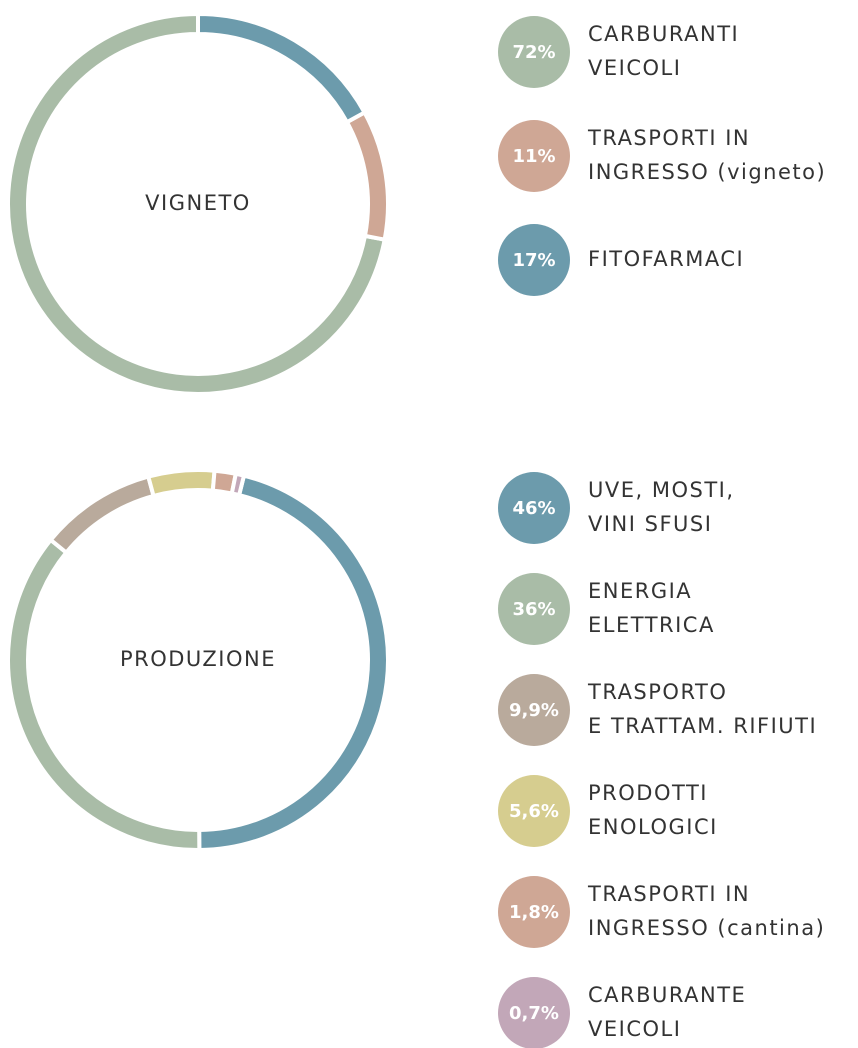 The image size is (858, 1048). Describe the element at coordinates (663, 34) in the screenshot. I see `legend-label: CARBURANTI` at that location.